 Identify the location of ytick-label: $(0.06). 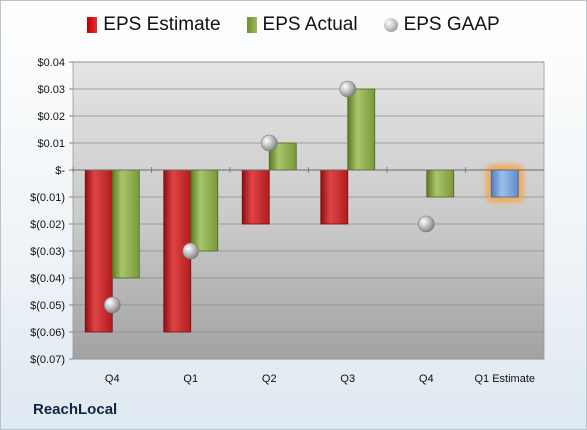
(47, 333).